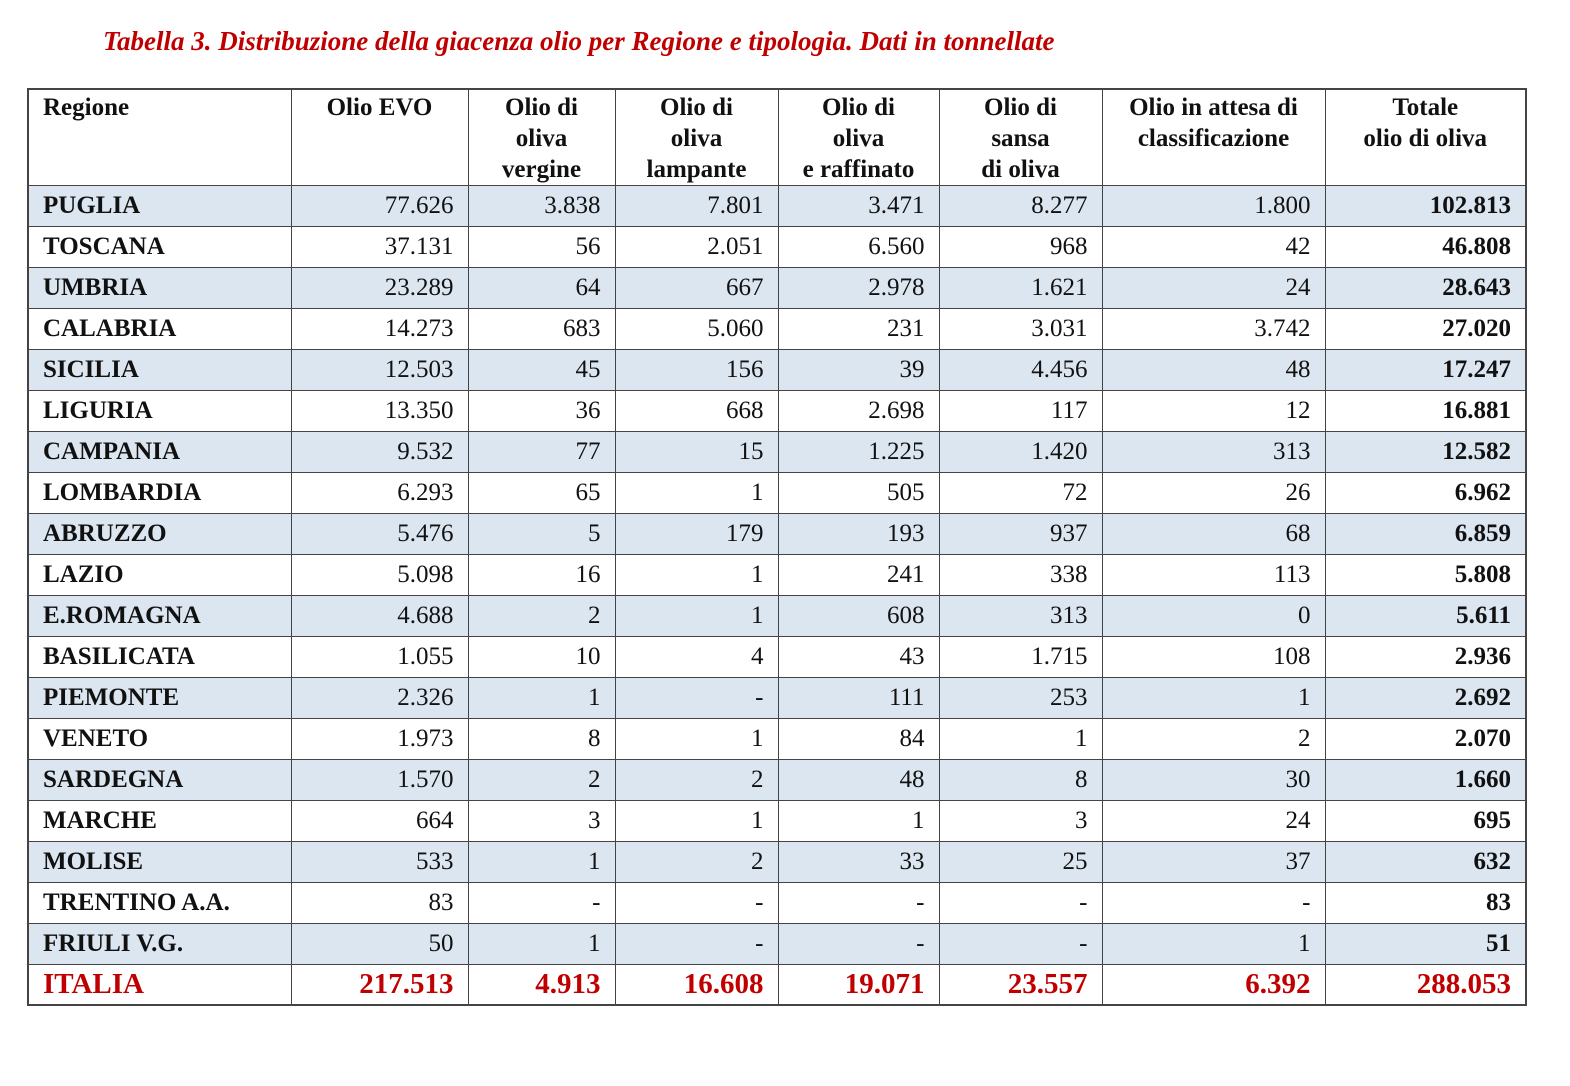 Image resolution: width=1570 pixels, height=1086 pixels. What do you see at coordinates (541, 288) in the screenshot?
I see `value-cell: 64` at bounding box center [541, 288].